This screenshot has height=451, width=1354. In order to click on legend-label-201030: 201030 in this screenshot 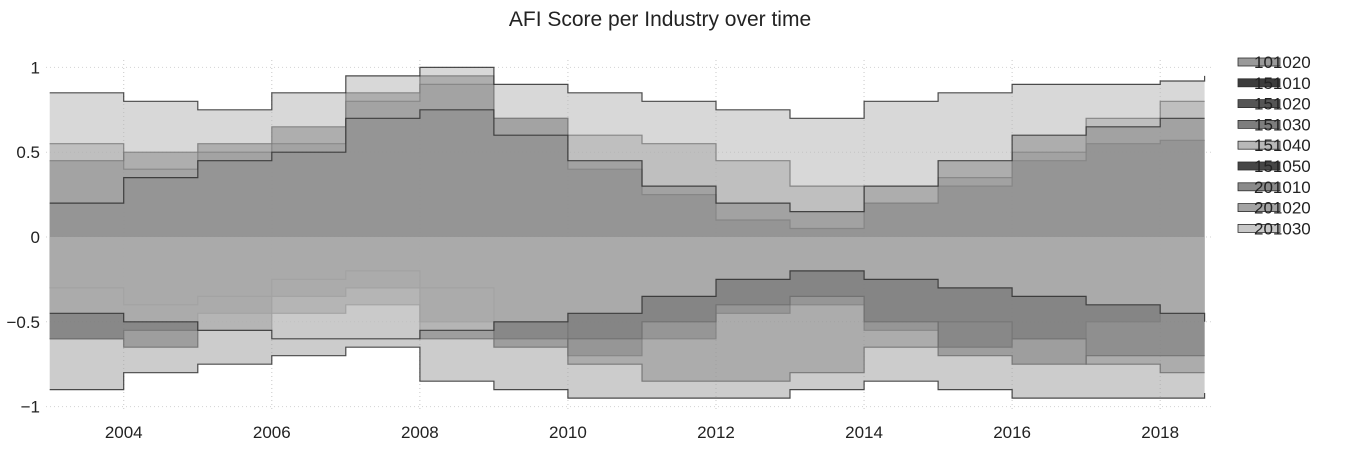, I will do `click(1282, 228)`.